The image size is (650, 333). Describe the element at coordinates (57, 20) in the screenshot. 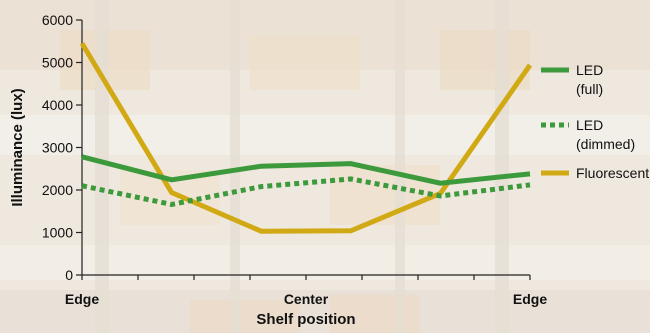

I see `y-tick-label: 6000` at that location.